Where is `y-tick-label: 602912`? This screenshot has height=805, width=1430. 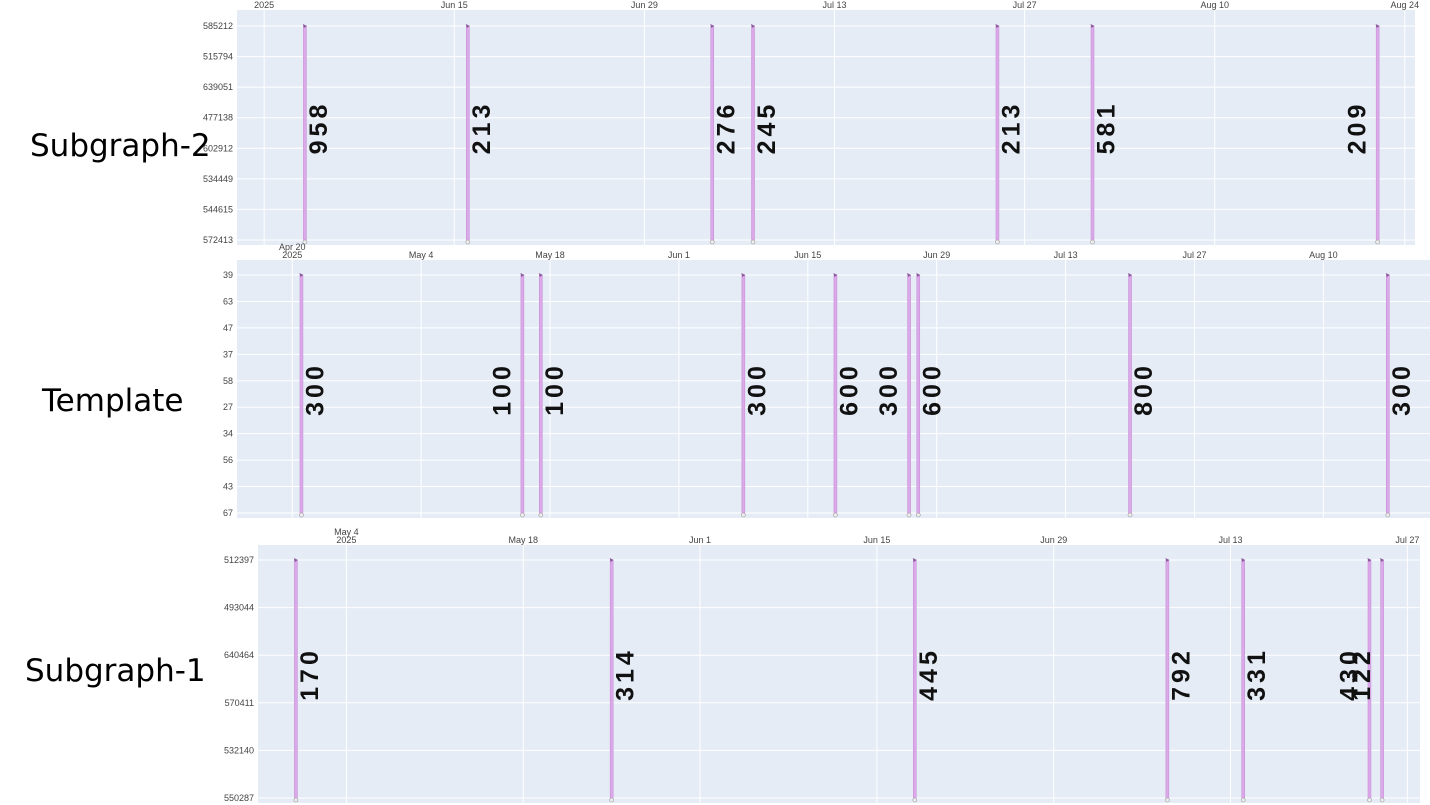
y-tick-label: 602912 is located at coordinates (218, 148).